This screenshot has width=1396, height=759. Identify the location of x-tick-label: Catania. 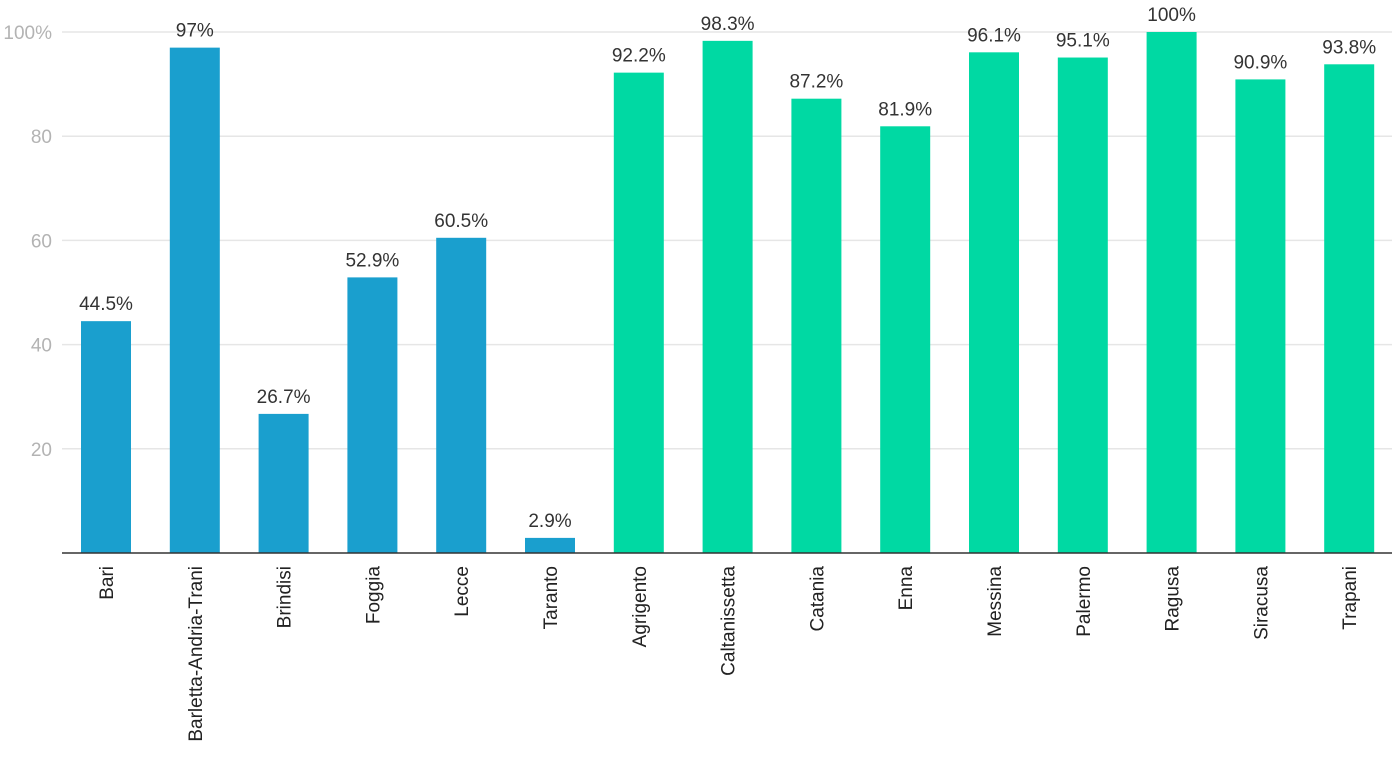
(817, 599).